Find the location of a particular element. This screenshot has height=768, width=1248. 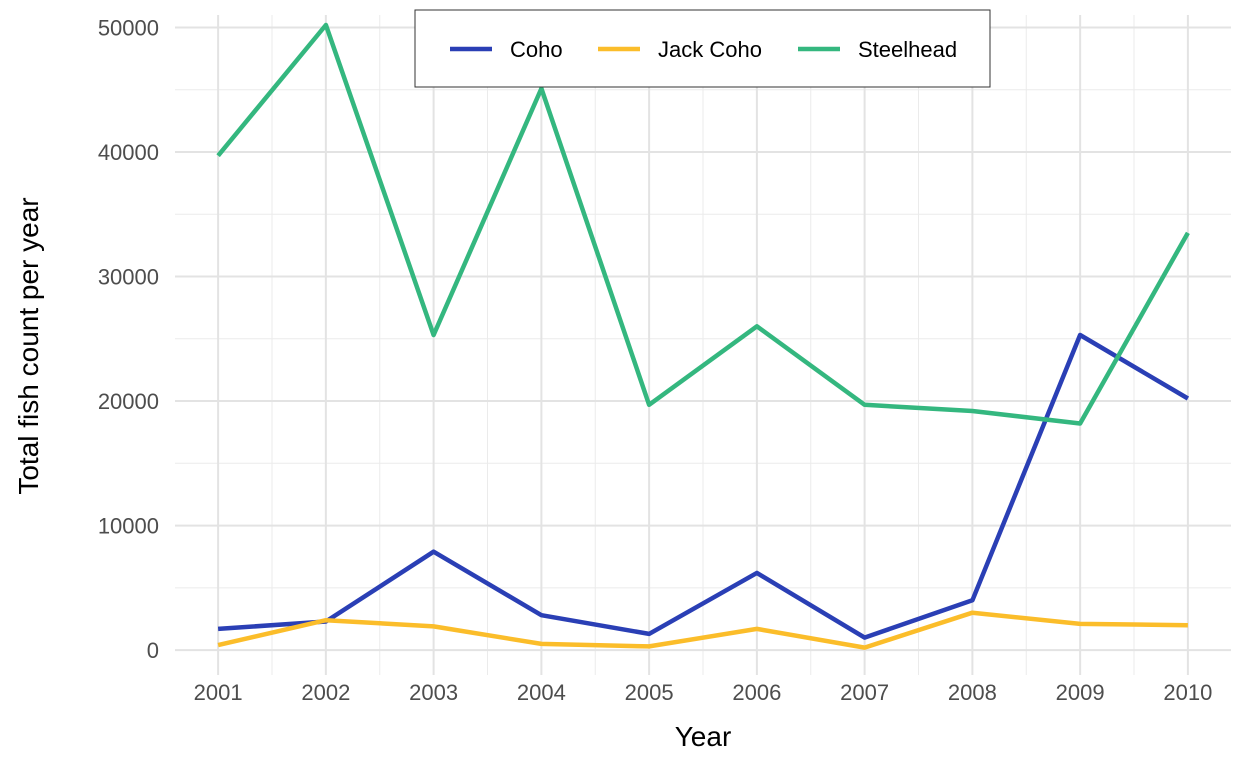

legend-box is located at coordinates (702, 48).